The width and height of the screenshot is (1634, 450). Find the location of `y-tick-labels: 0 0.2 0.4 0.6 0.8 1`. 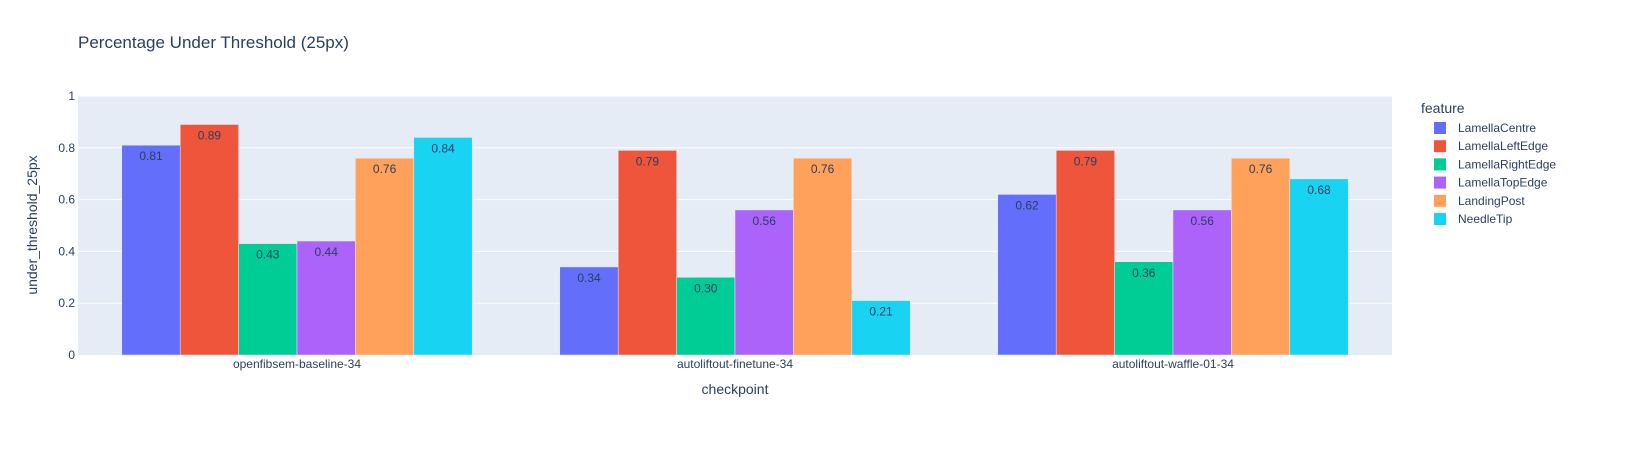

y-tick-labels: 0 0.2 0.4 0.6 0.8 1 is located at coordinates (66, 225).